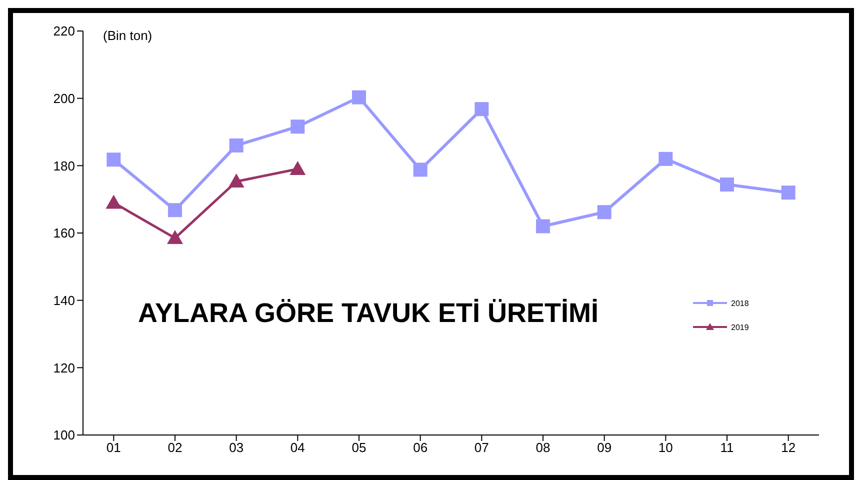  Describe the element at coordinates (64, 435) in the screenshot. I see `y-tick-label: 100` at that location.